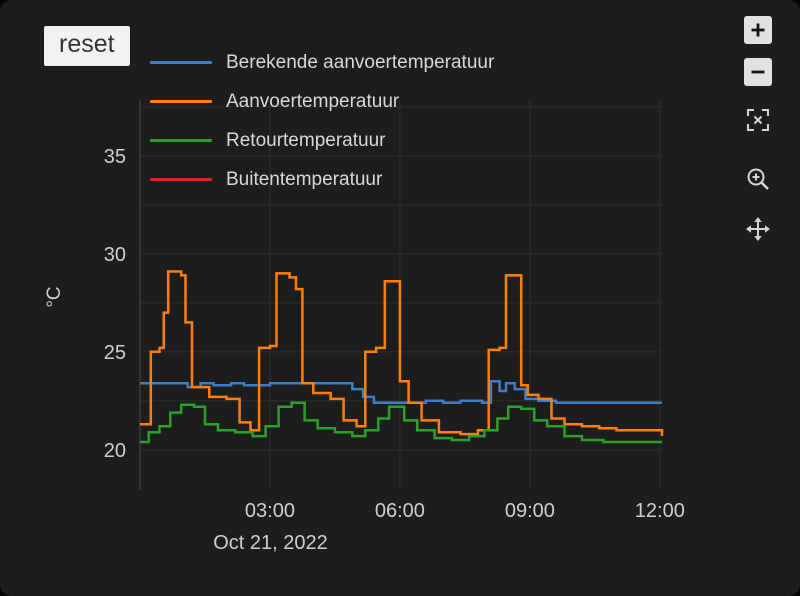 The height and width of the screenshot is (596, 800). Describe the element at coordinates (270, 543) in the screenshot. I see `x-axis-date-label: Oct 21, 2022` at that location.